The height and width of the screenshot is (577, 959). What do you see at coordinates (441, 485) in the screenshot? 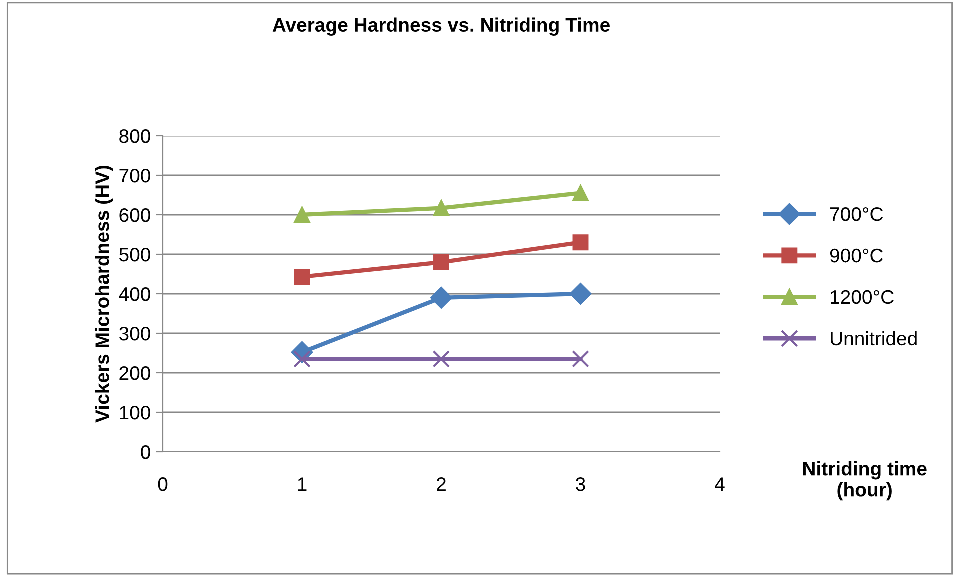
I see `x-tick-label: 2` at bounding box center [441, 485].